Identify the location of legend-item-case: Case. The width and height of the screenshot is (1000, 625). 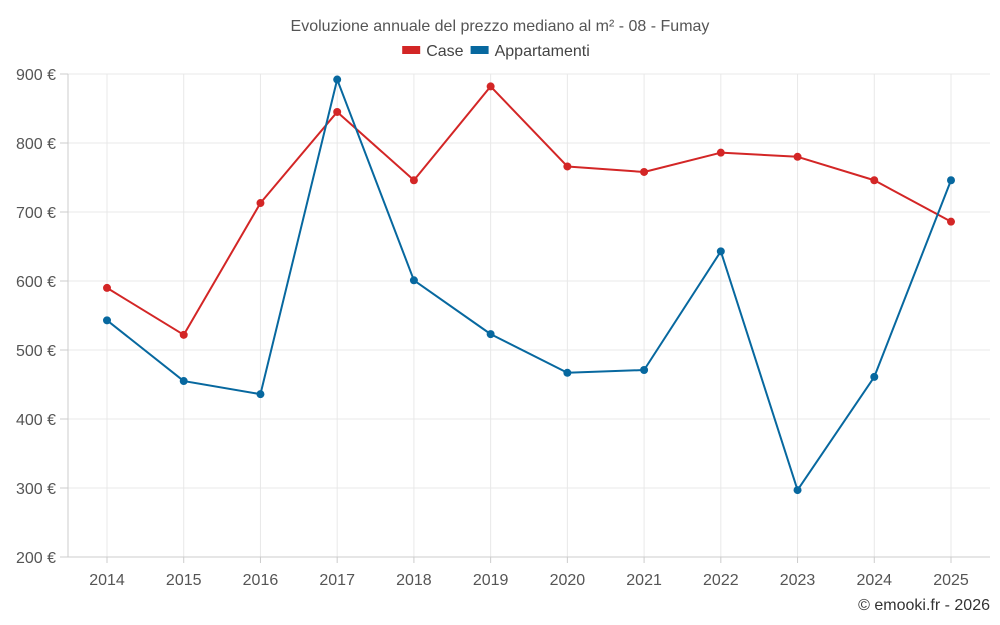
(433, 51).